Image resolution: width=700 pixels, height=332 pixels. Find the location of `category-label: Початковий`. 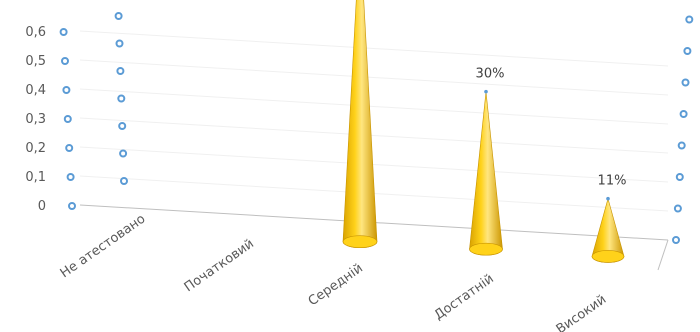

category-label: Початковий is located at coordinates (219, 265).